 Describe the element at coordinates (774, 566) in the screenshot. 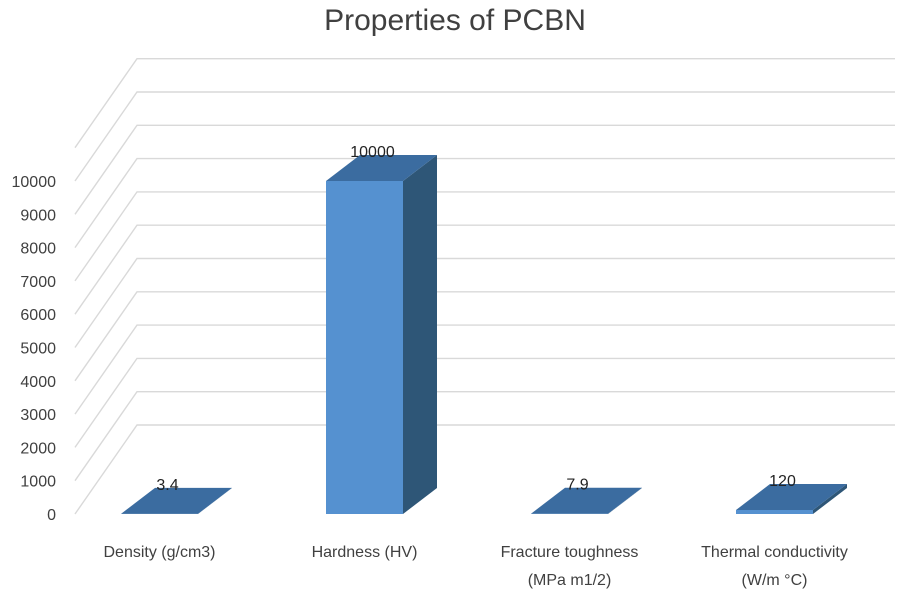

I see `category-label: Thermal conductivity (W/m °C)` at that location.